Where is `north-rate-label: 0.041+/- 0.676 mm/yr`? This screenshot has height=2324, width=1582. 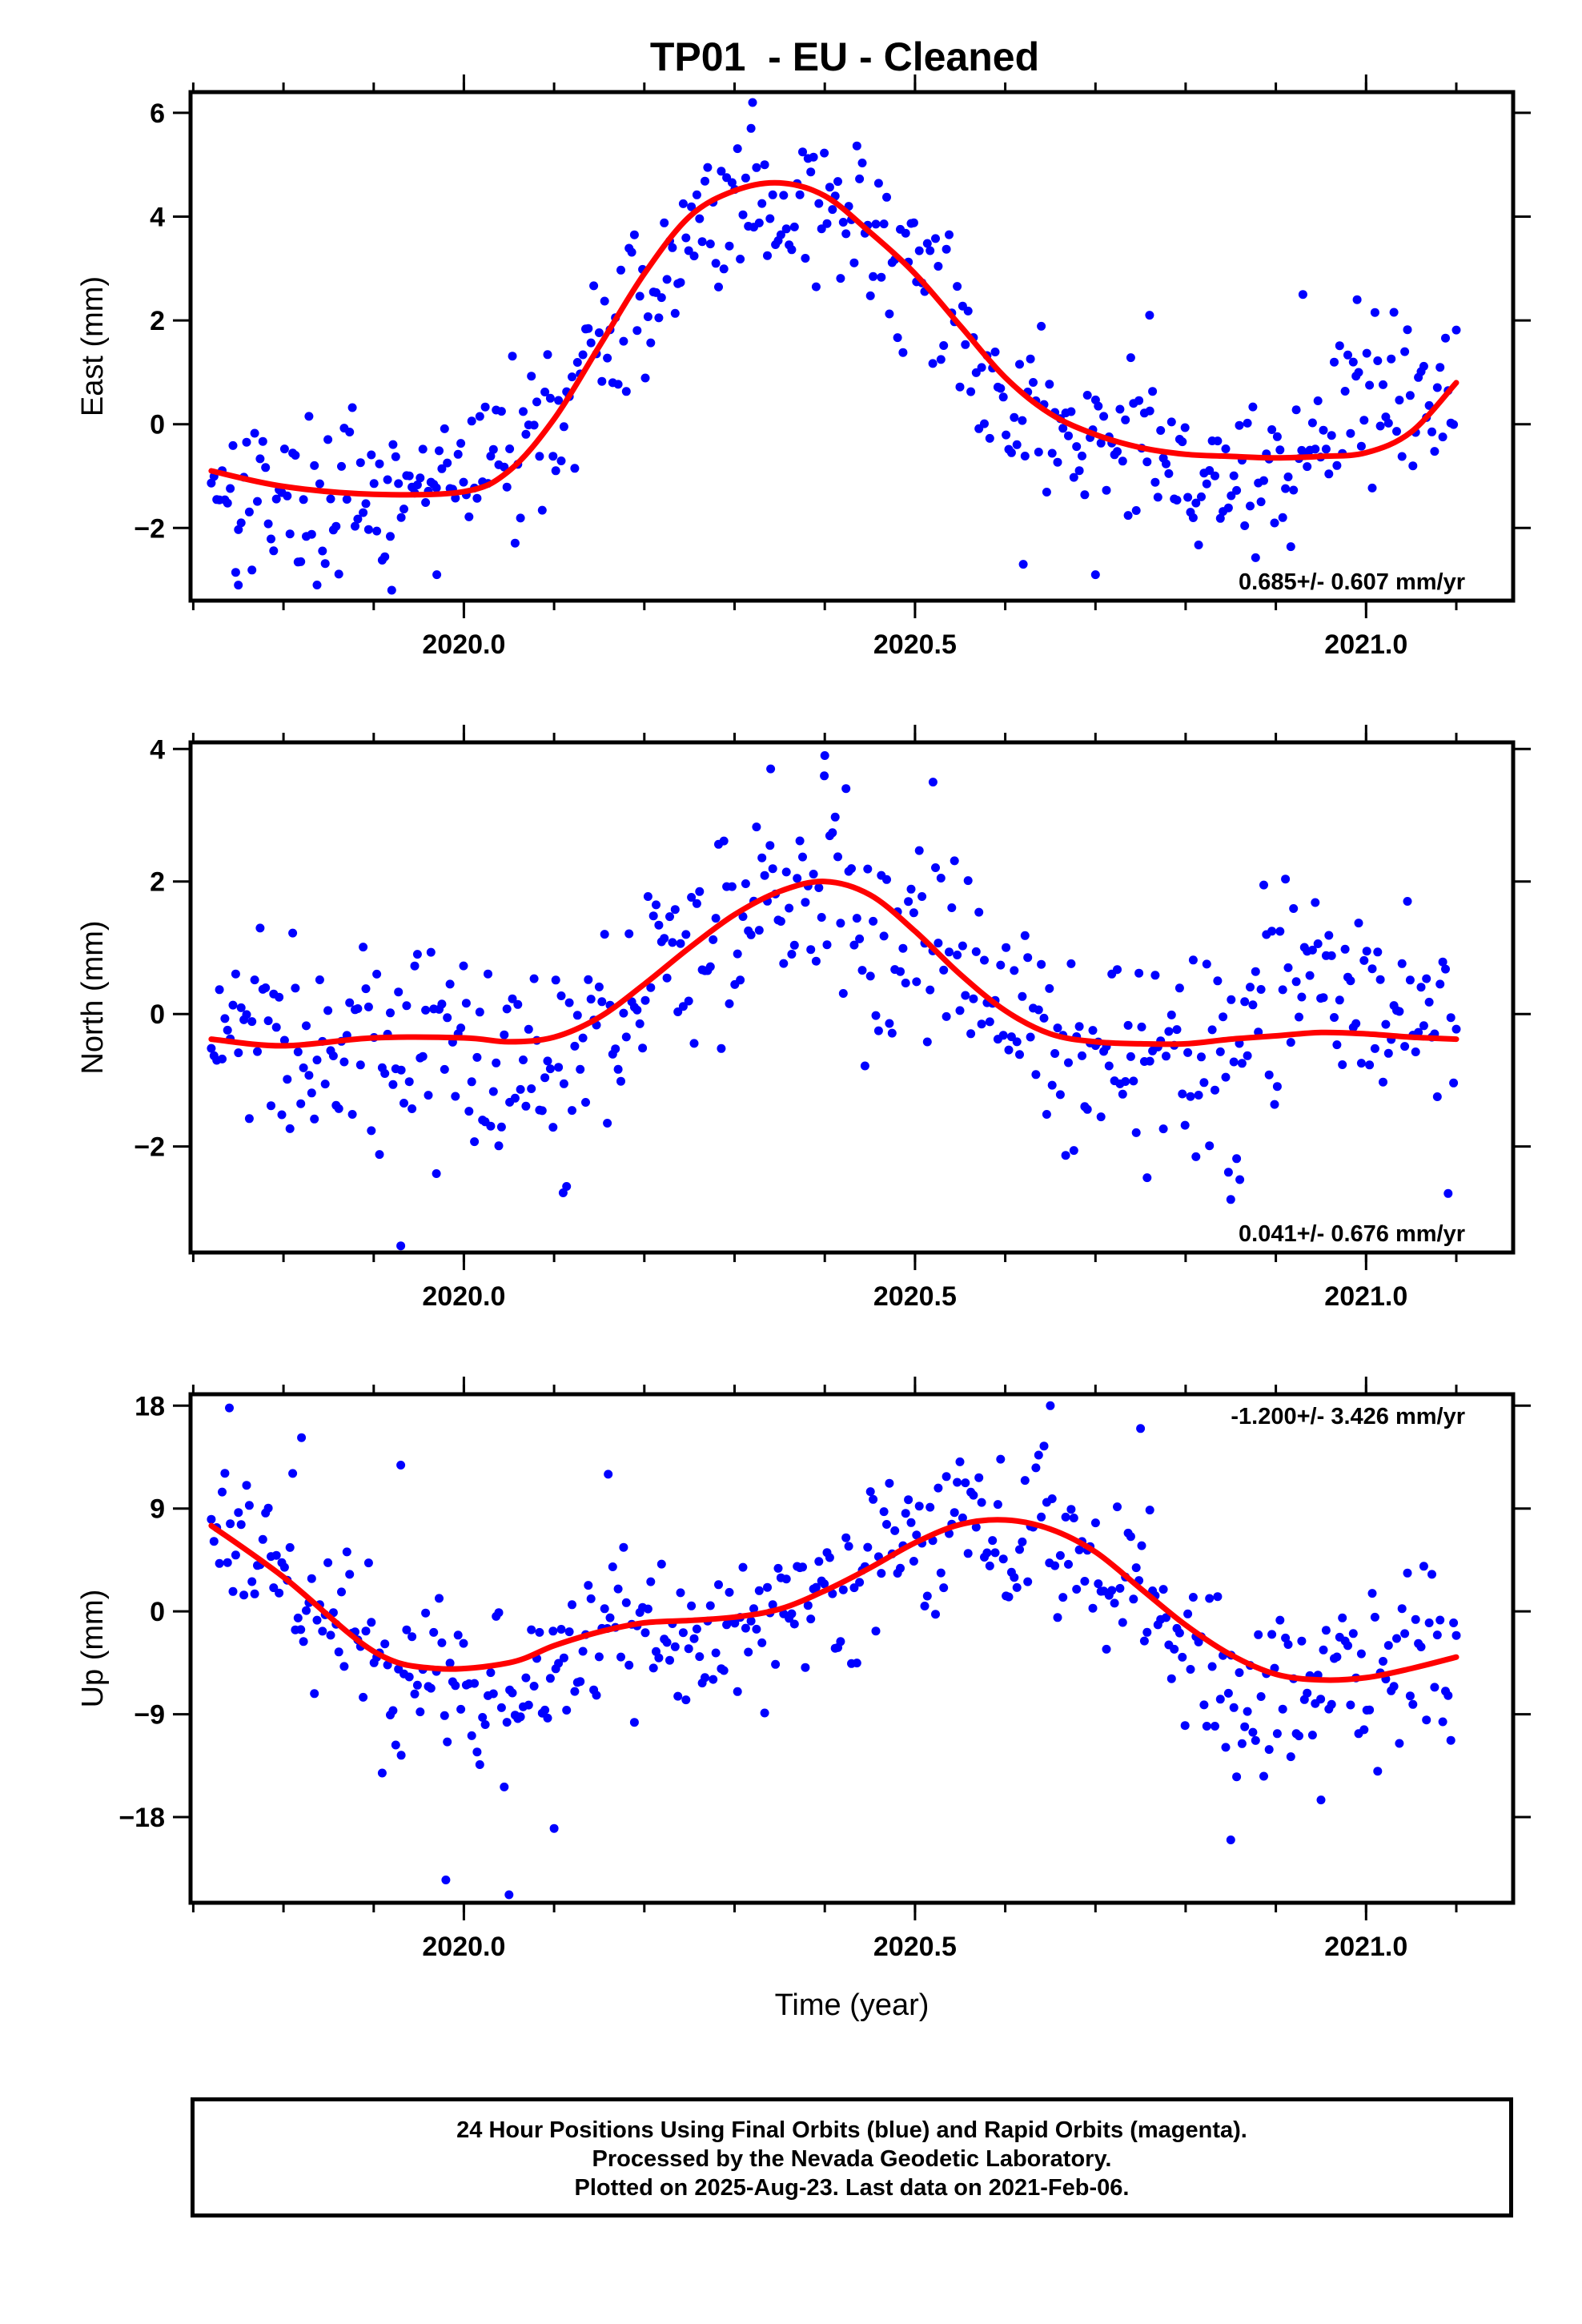 north-rate-label: 0.041+/- 0.676 mm/yr is located at coordinates (1352, 1234).